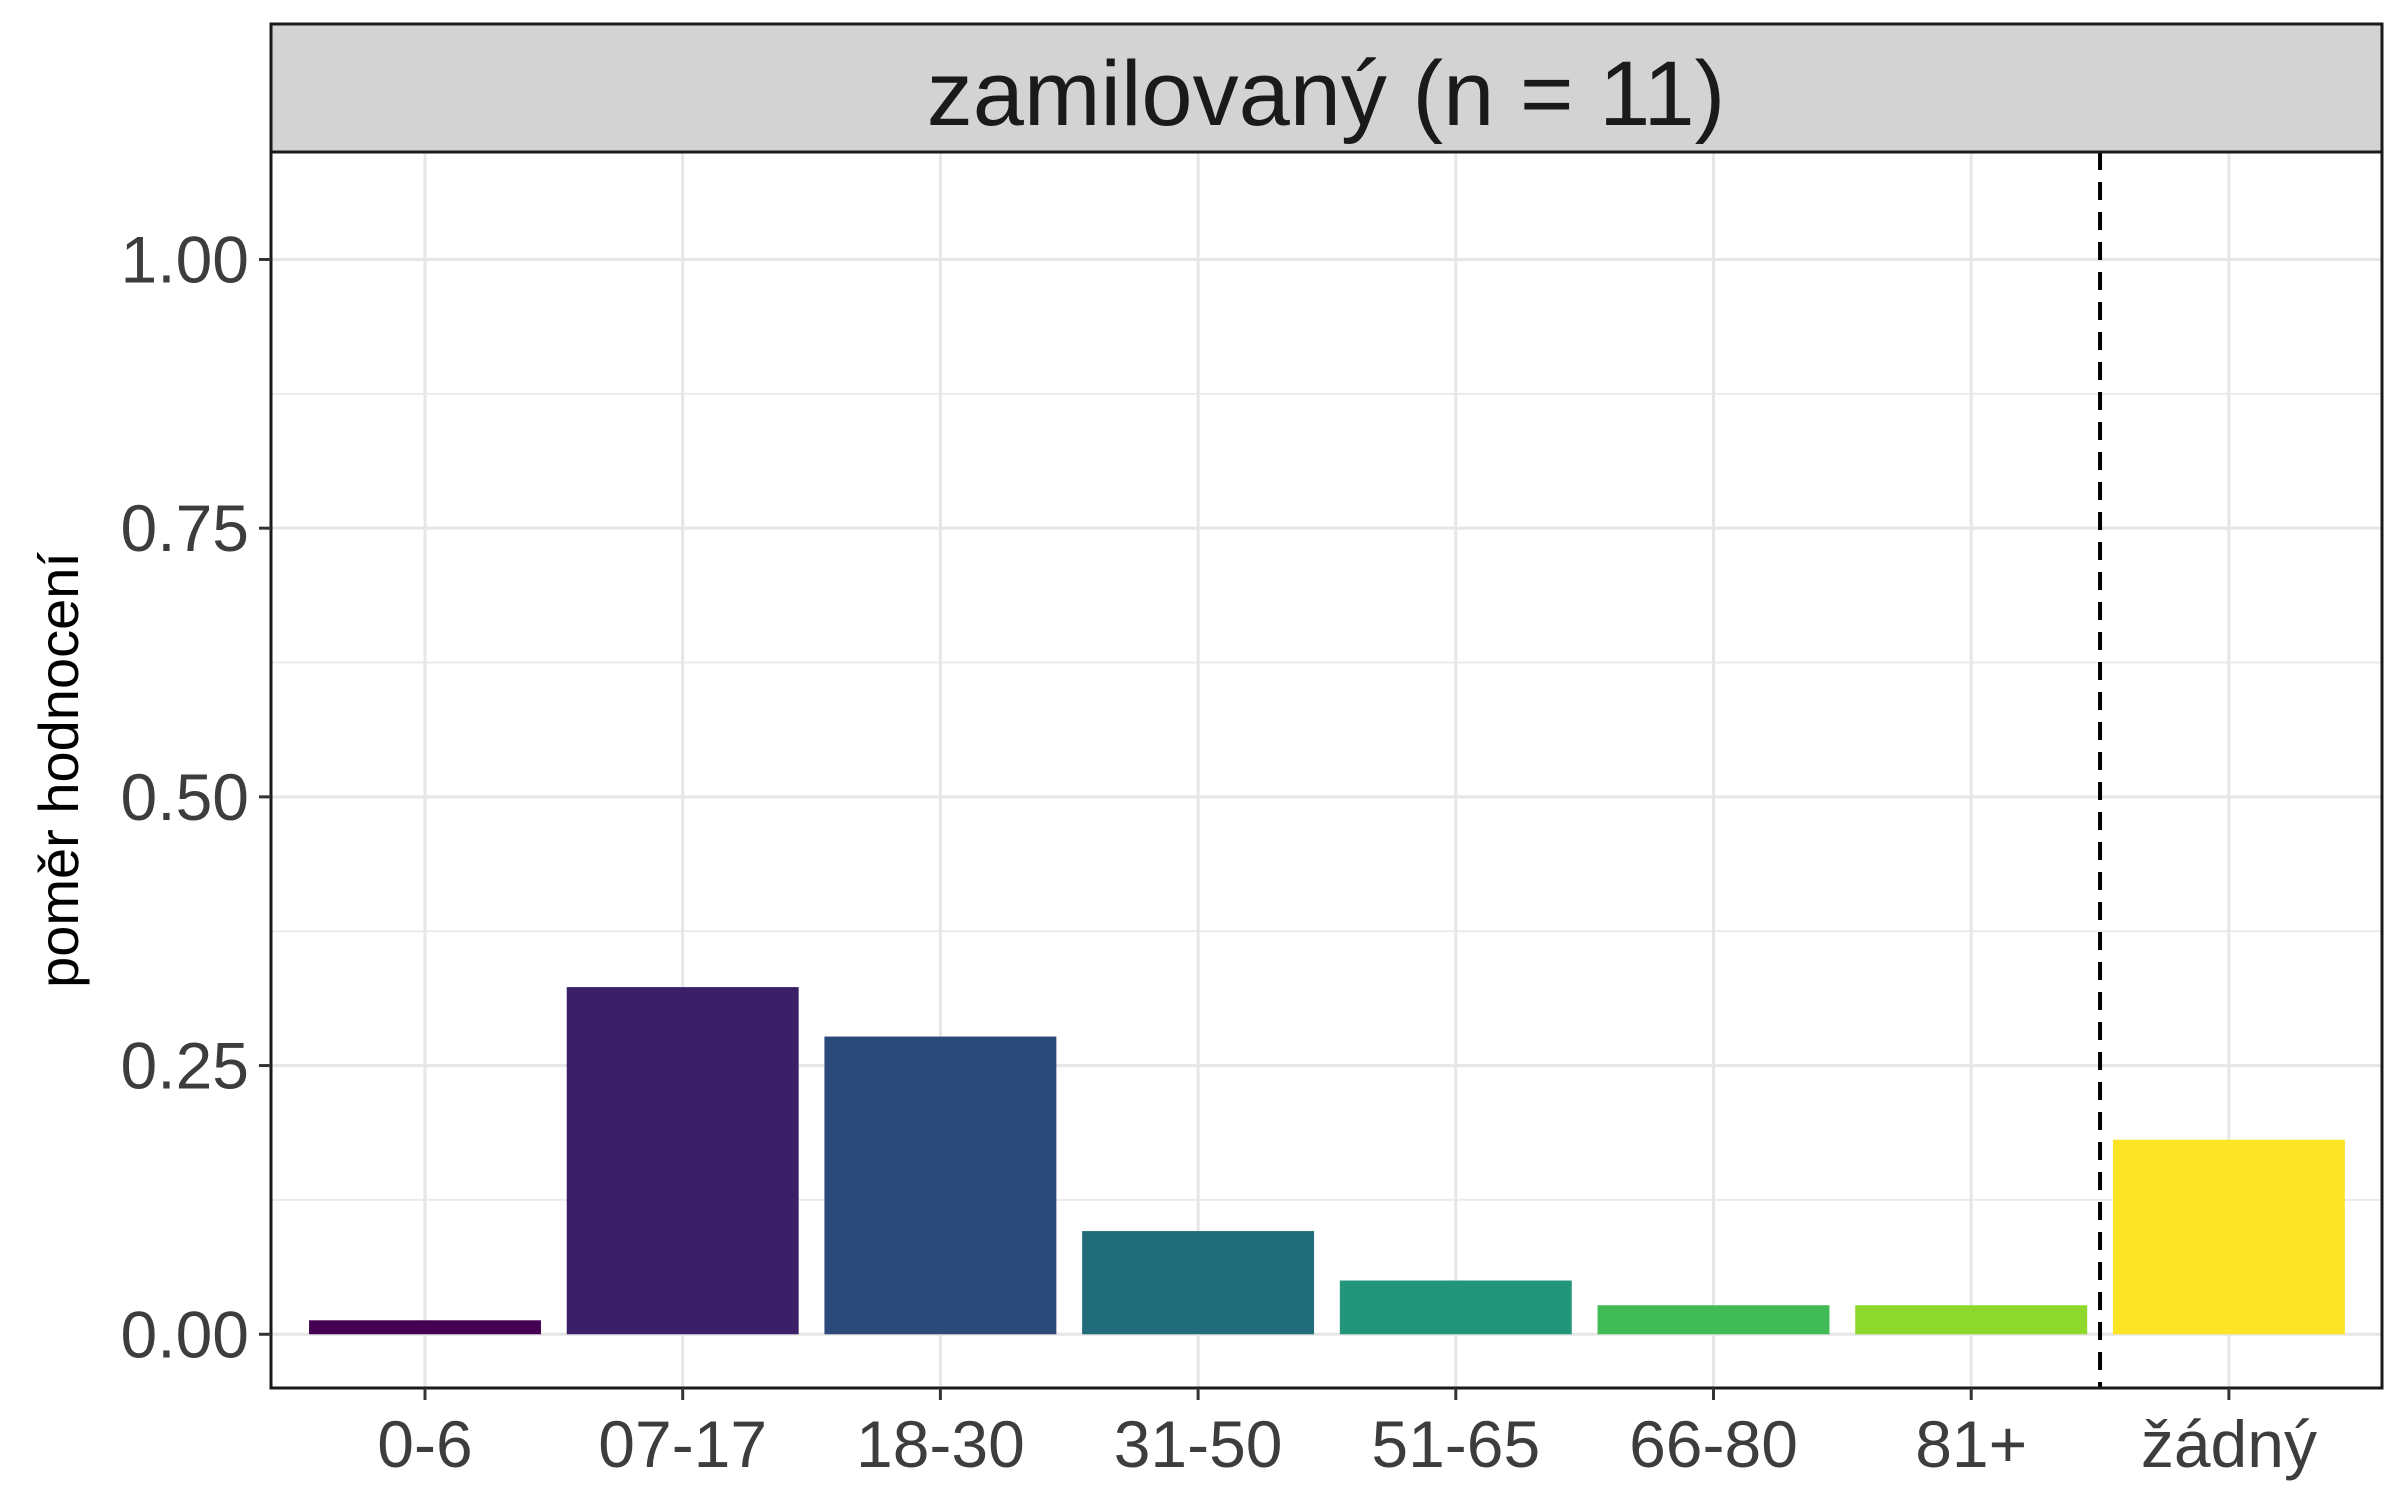 This screenshot has height=1500, width=2400. Describe the element at coordinates (682, 1444) in the screenshot. I see `x-tick-label: 07-17` at that location.